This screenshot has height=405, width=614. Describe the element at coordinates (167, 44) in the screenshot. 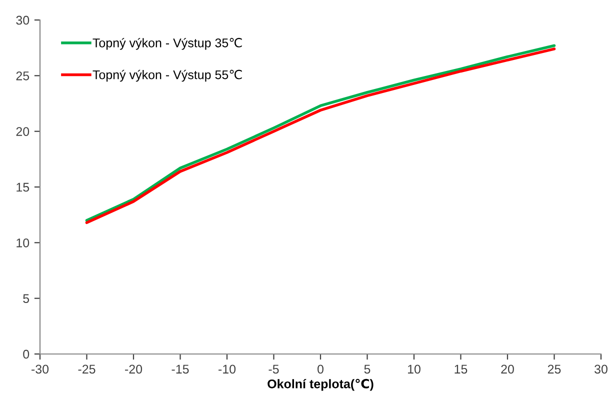

I see `legend-label: Topný výkon - Výstup 35℃` at that location.